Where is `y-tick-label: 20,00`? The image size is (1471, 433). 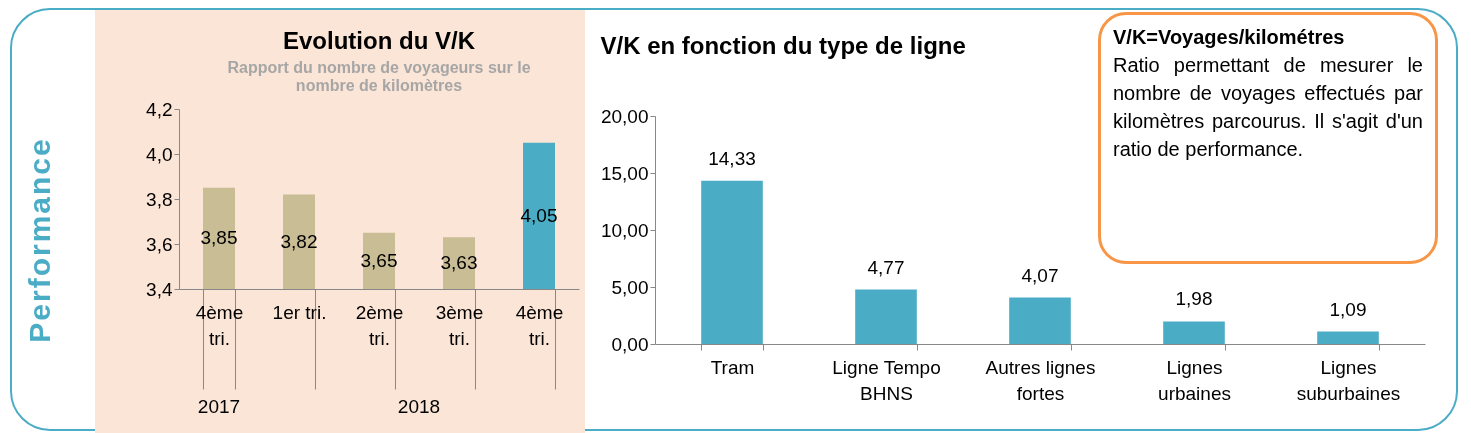
y-tick-label: 20,00 is located at coordinates (624, 116).